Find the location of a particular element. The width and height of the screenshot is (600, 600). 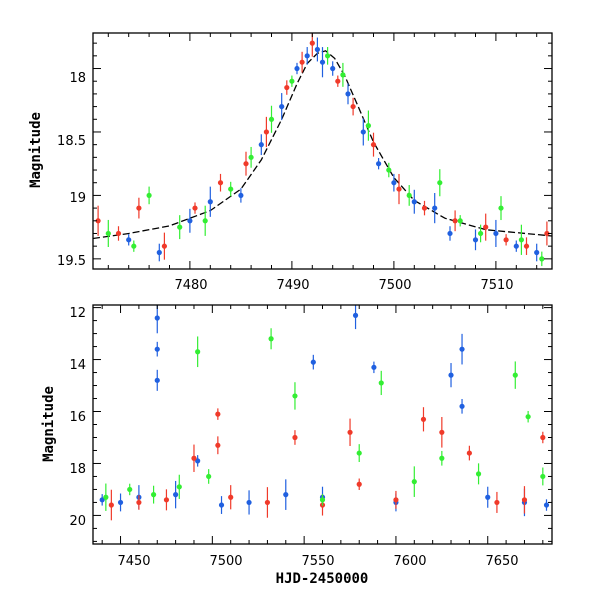

bottom-xtick-label: 7450 is located at coordinates (133, 561).